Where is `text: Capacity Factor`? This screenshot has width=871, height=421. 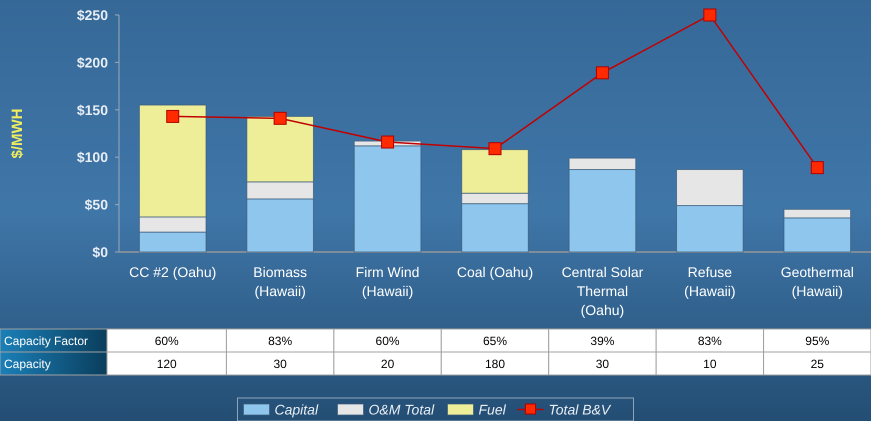
text: Capacity Factor is located at coordinates (46, 341).